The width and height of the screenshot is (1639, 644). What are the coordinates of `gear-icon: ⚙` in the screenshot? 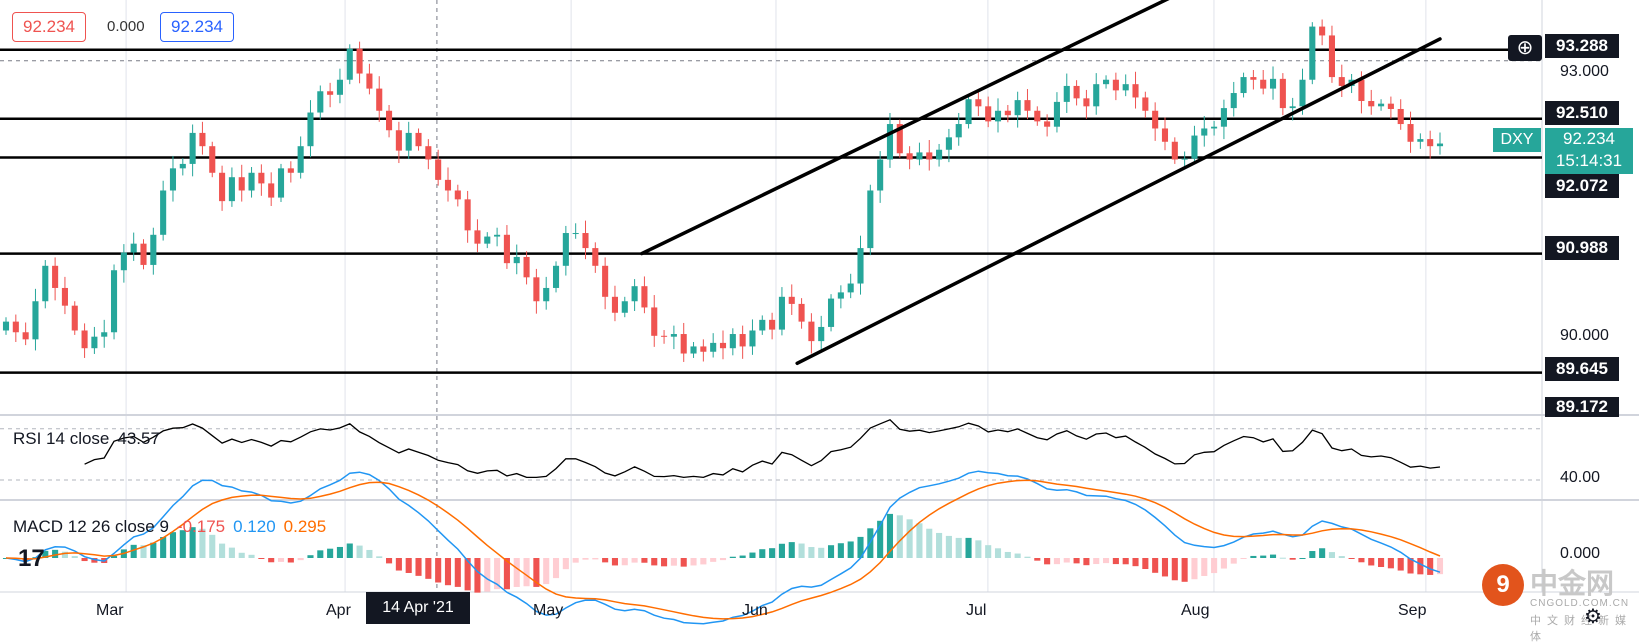 It's located at (1593, 617).